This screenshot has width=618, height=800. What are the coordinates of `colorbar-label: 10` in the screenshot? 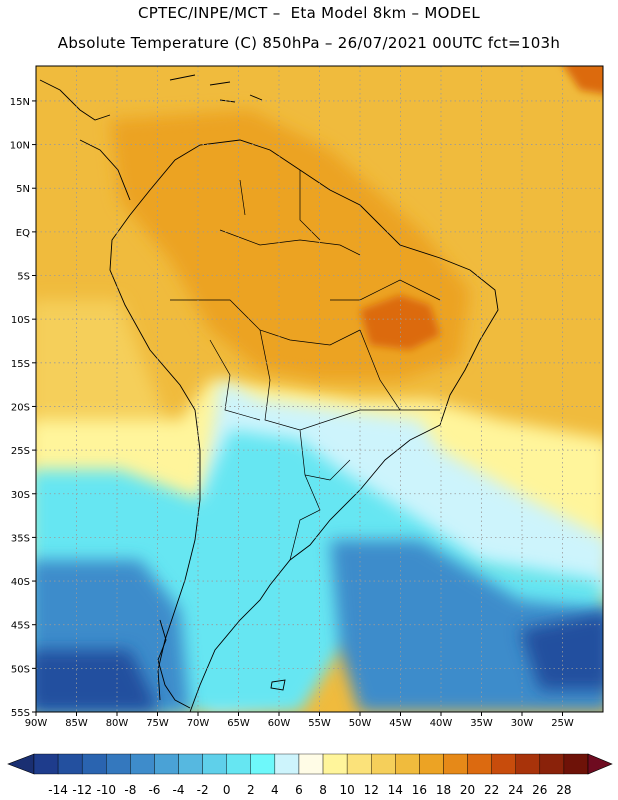 It's located at (346, 790).